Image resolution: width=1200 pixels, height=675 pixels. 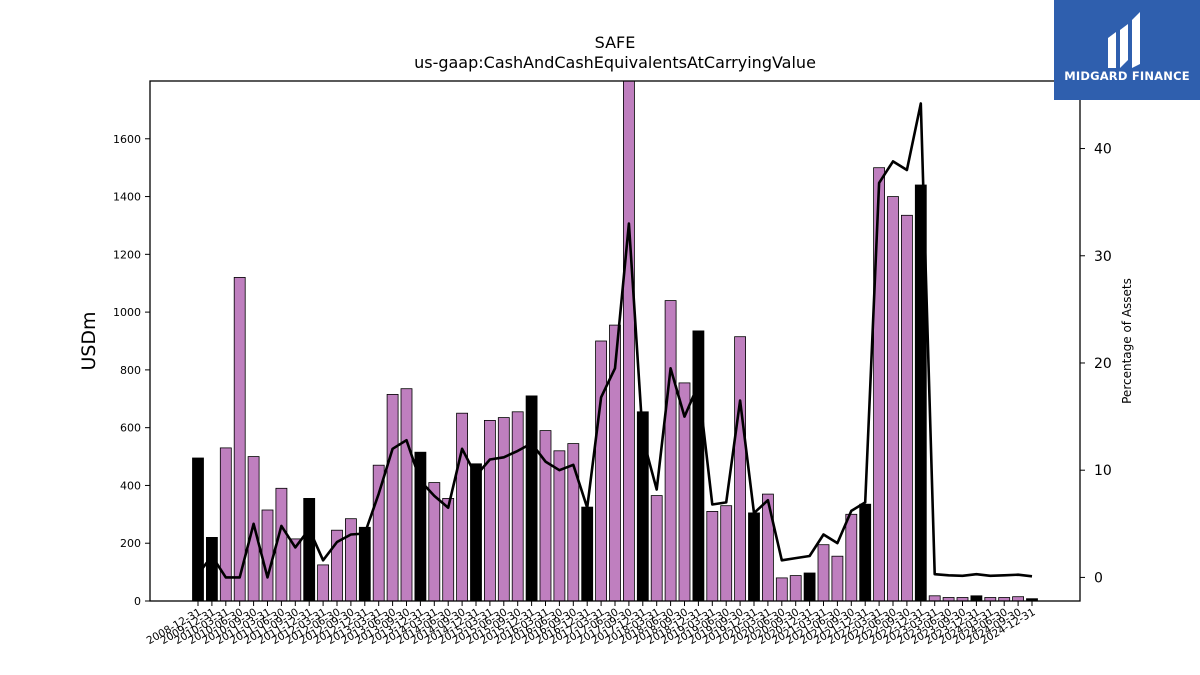 What do you see at coordinates (127, 312) in the screenshot?
I see `y-tick-label: 1000` at bounding box center [127, 312].